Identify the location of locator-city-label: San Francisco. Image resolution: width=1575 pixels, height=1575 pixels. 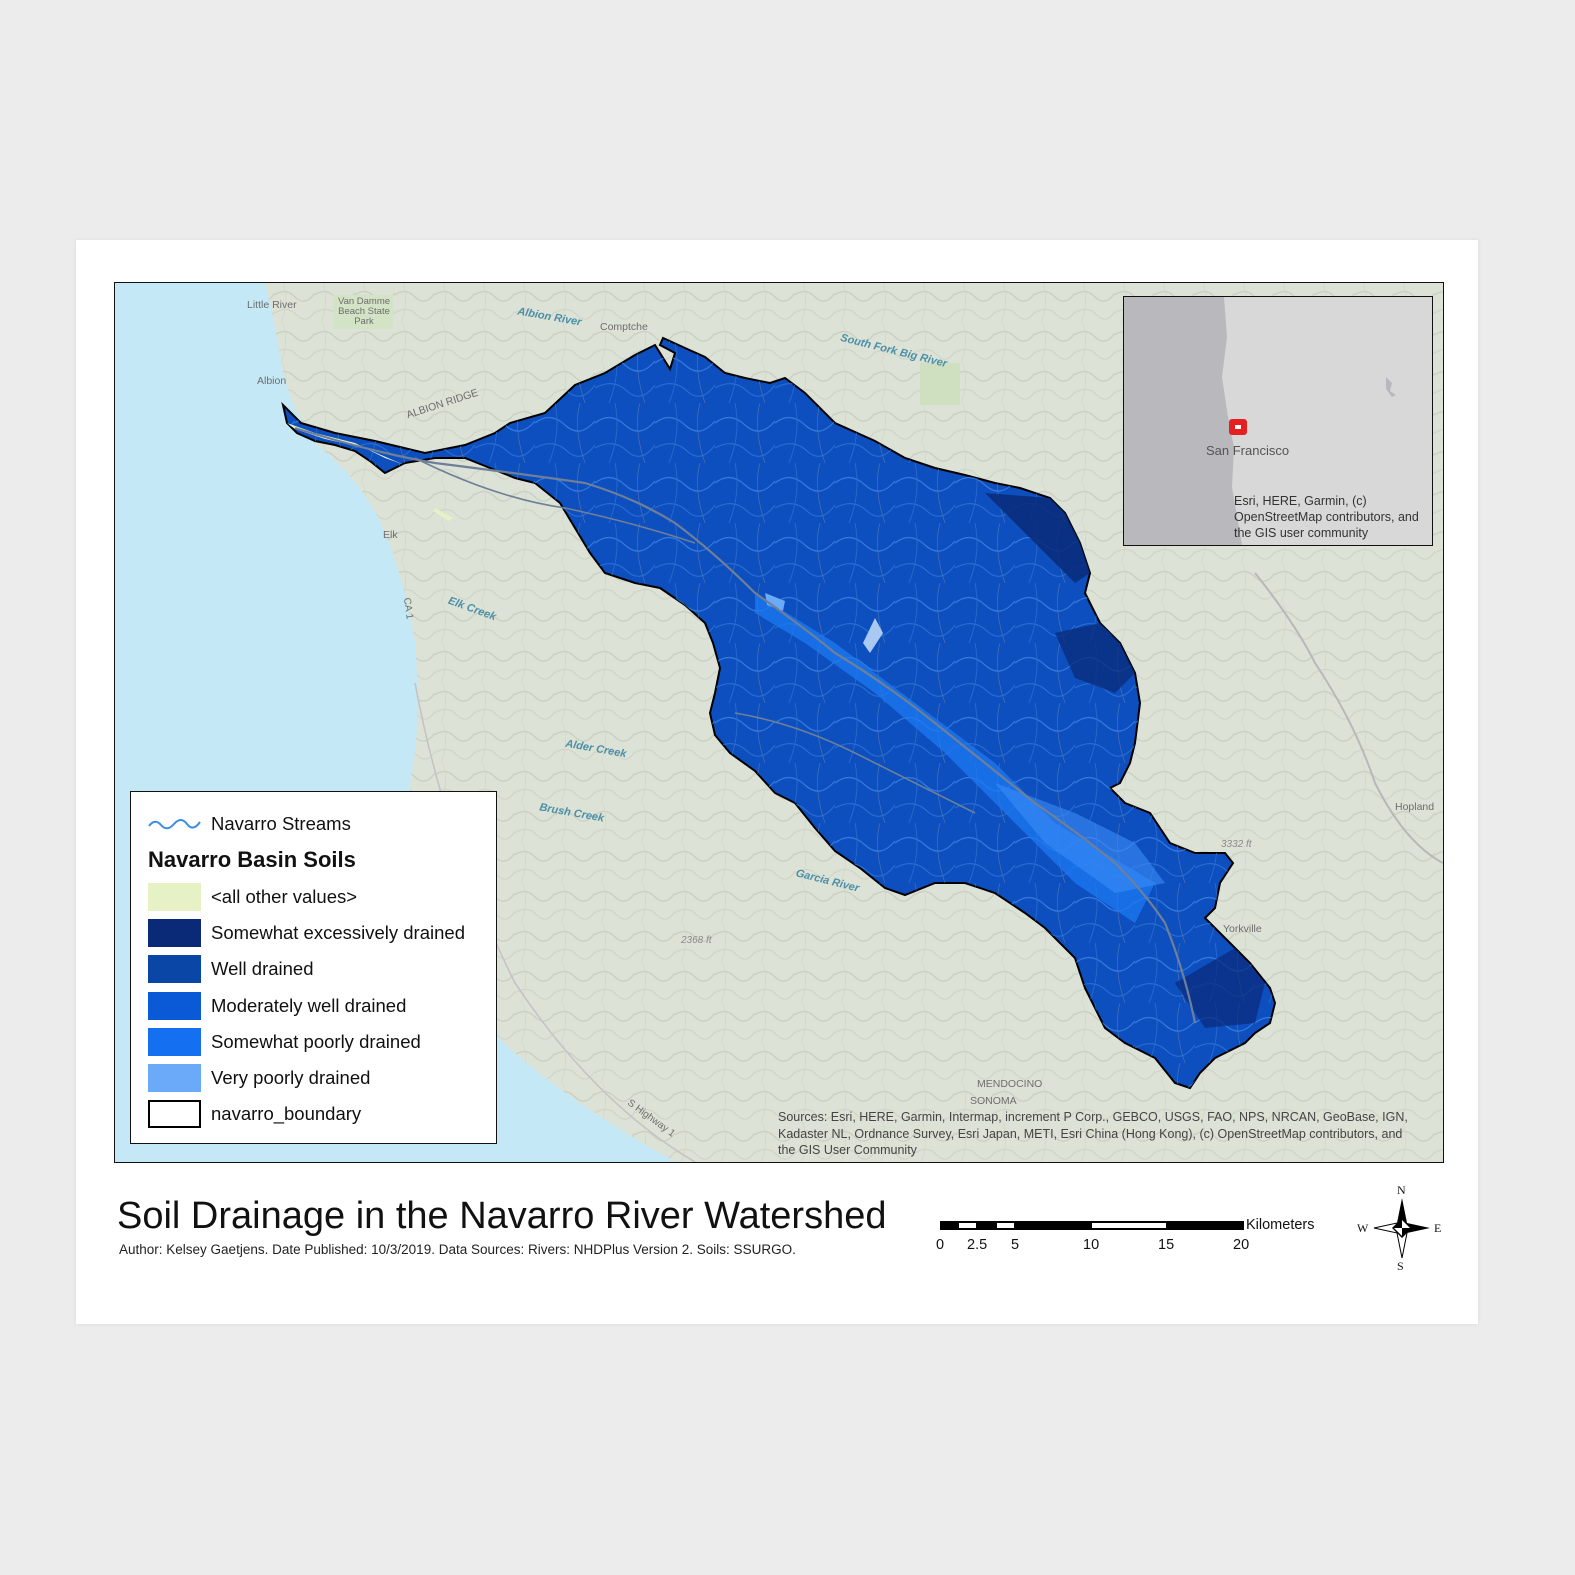
(1248, 450).